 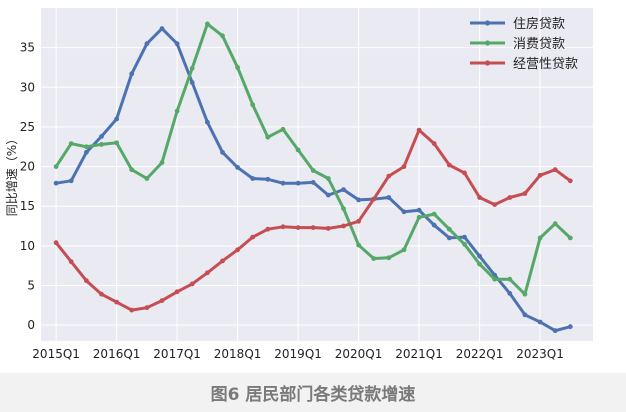 I want to click on legend-label: 住房贷款, so click(x=539, y=24).